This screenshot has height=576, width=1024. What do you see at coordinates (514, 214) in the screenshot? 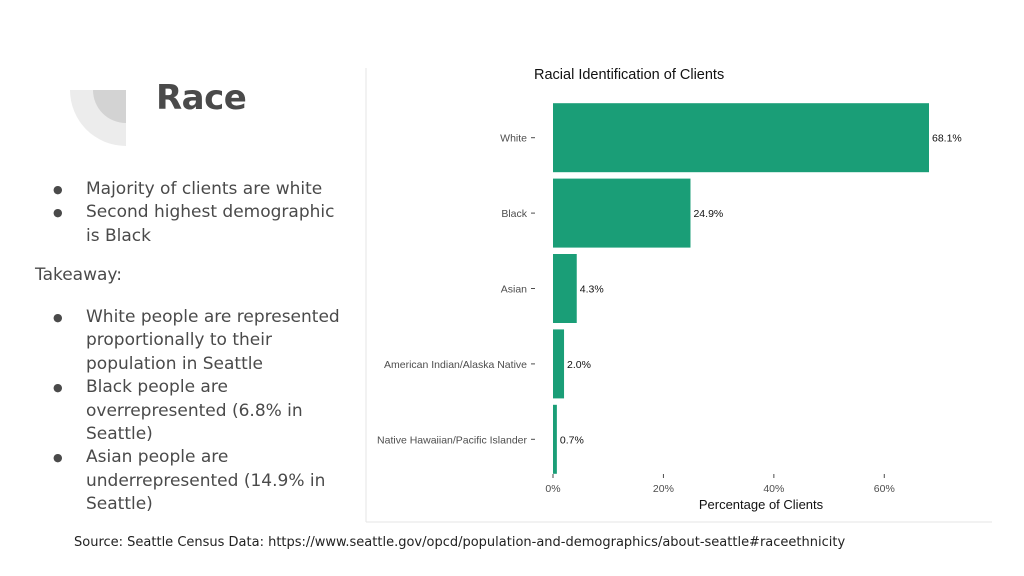
I see `category-label: Black` at bounding box center [514, 214].